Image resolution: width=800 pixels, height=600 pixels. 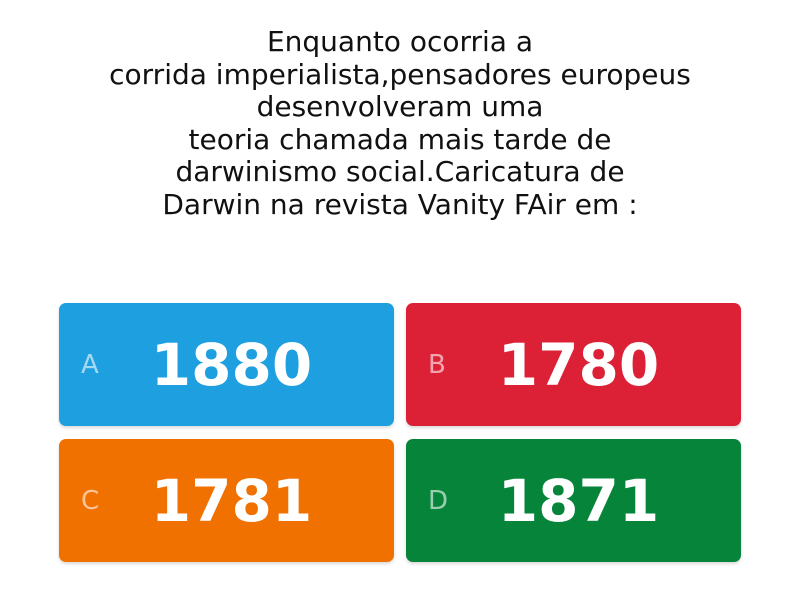 What do you see at coordinates (400, 204) in the screenshot?
I see `question-line: Darwin na revista Vanity FAir em :` at bounding box center [400, 204].